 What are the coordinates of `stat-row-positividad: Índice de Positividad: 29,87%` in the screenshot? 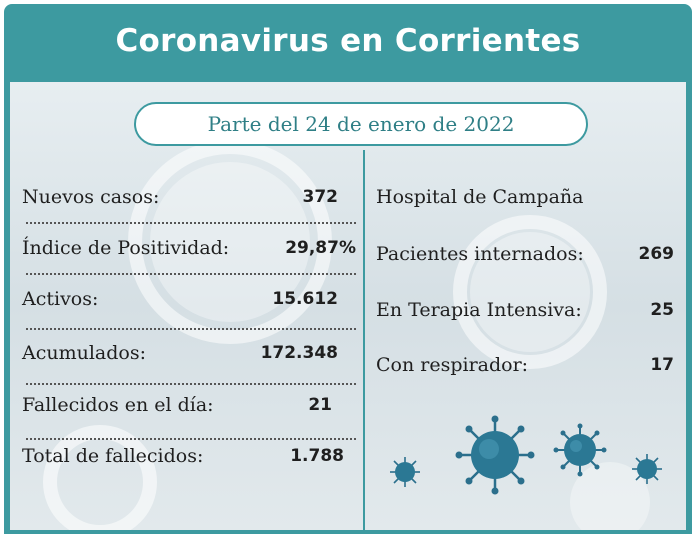 It's located at (189, 248).